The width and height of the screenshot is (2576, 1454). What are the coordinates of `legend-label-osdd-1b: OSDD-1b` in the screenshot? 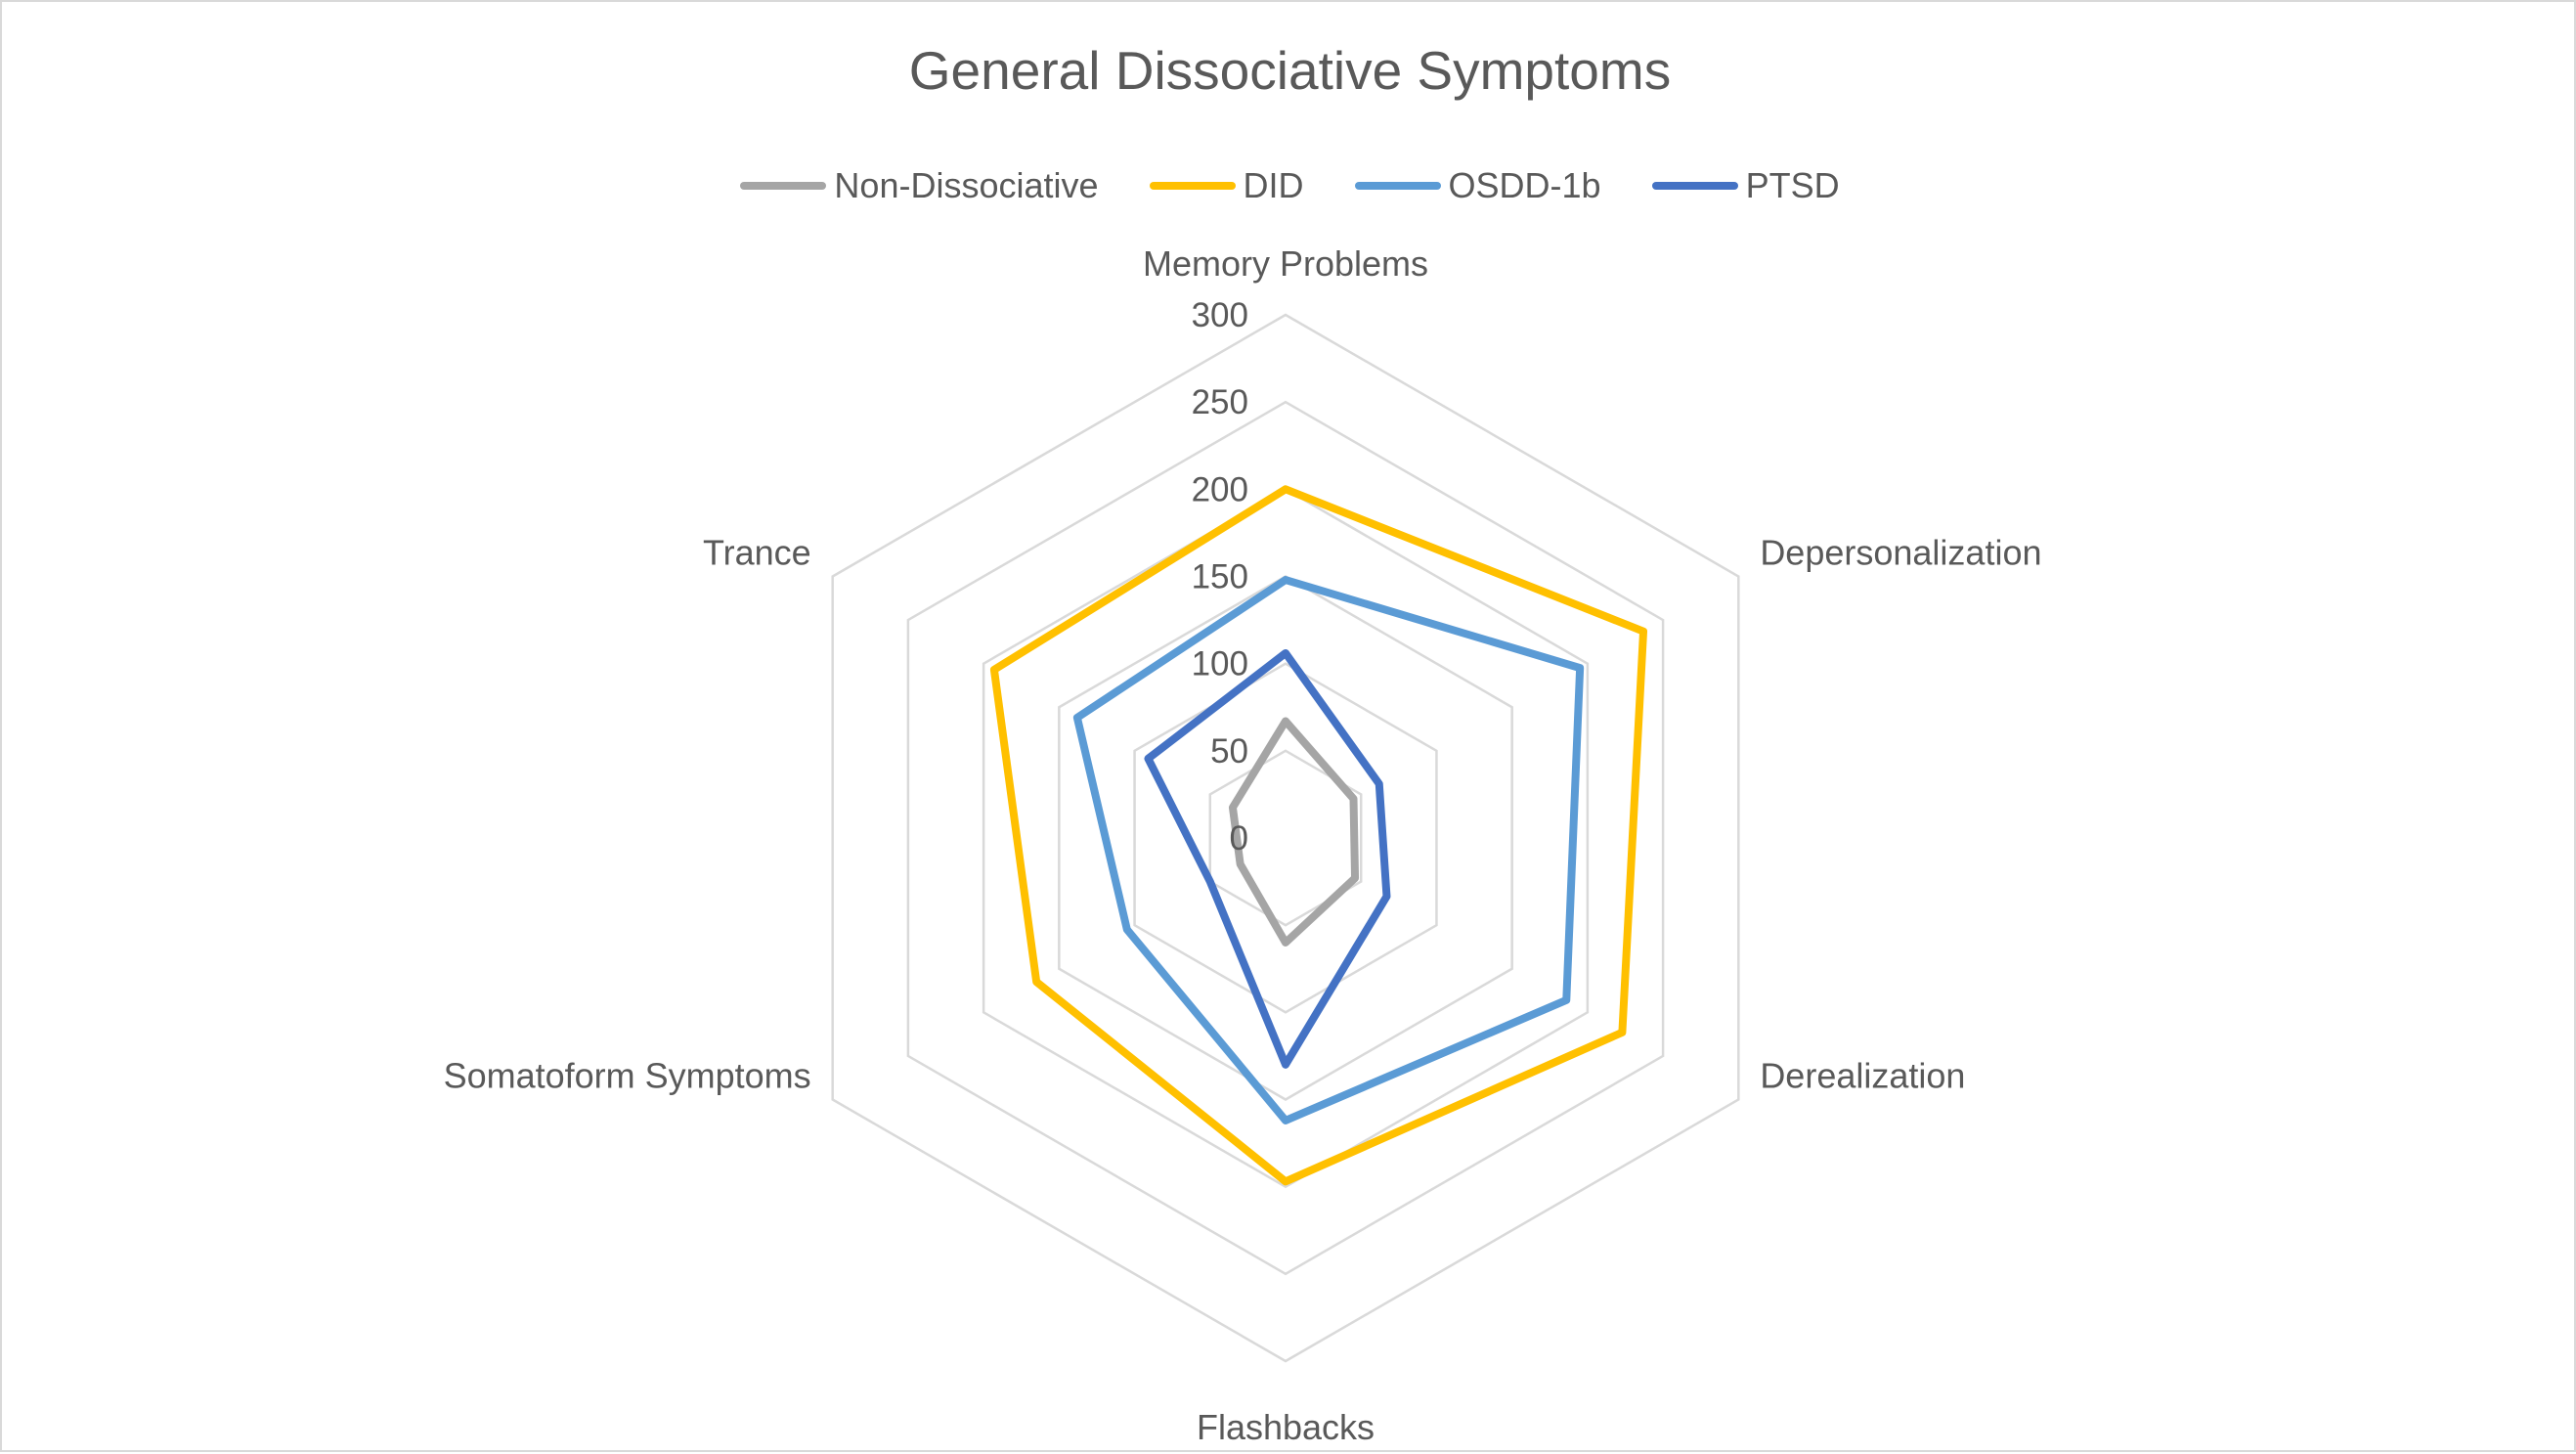 It's located at (1524, 185).